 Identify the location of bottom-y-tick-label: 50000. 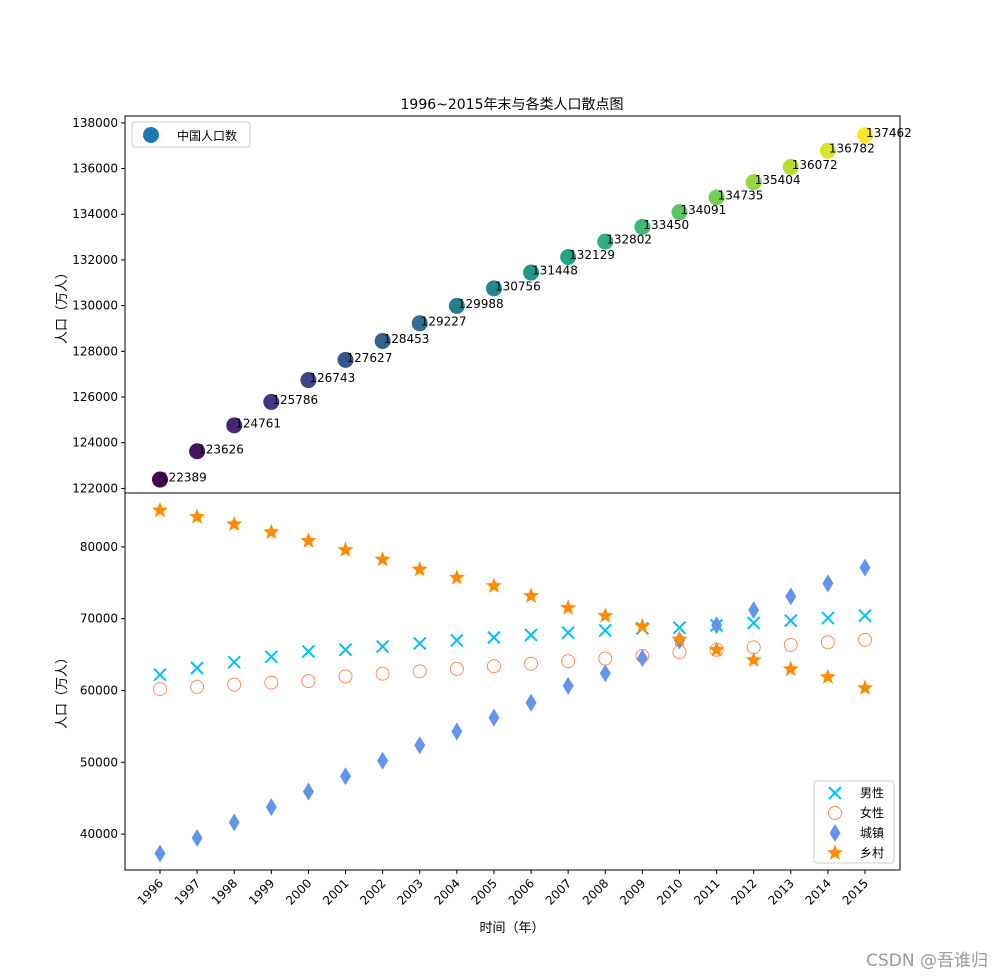
(99, 762).